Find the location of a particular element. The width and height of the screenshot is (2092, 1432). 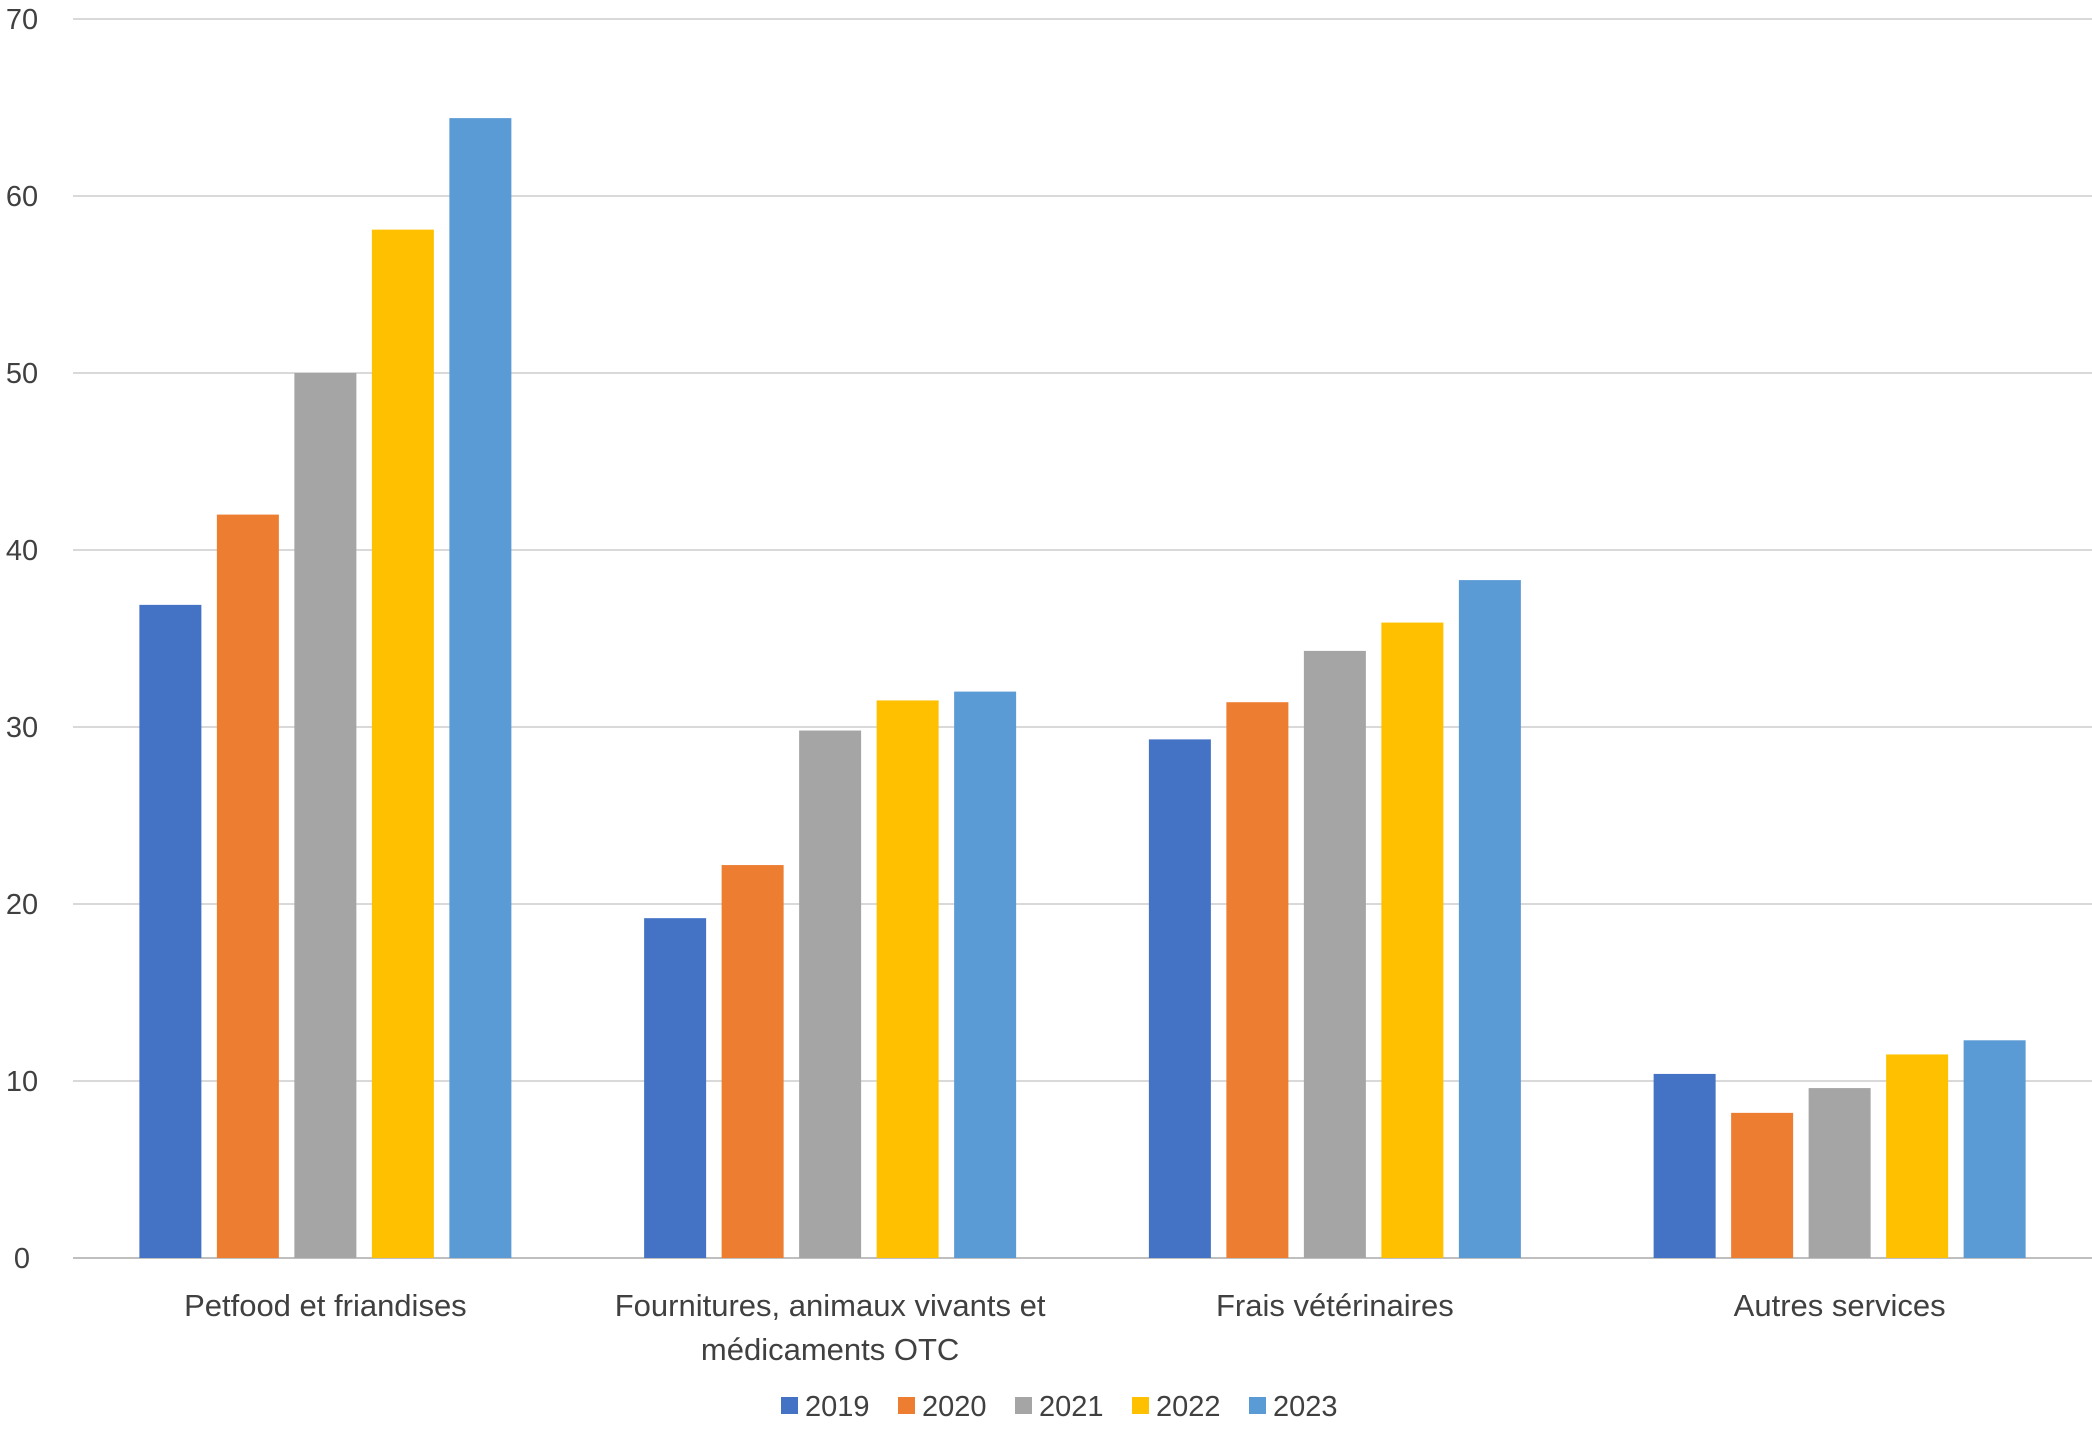

y-tick-label: 10 is located at coordinates (22, 1082).